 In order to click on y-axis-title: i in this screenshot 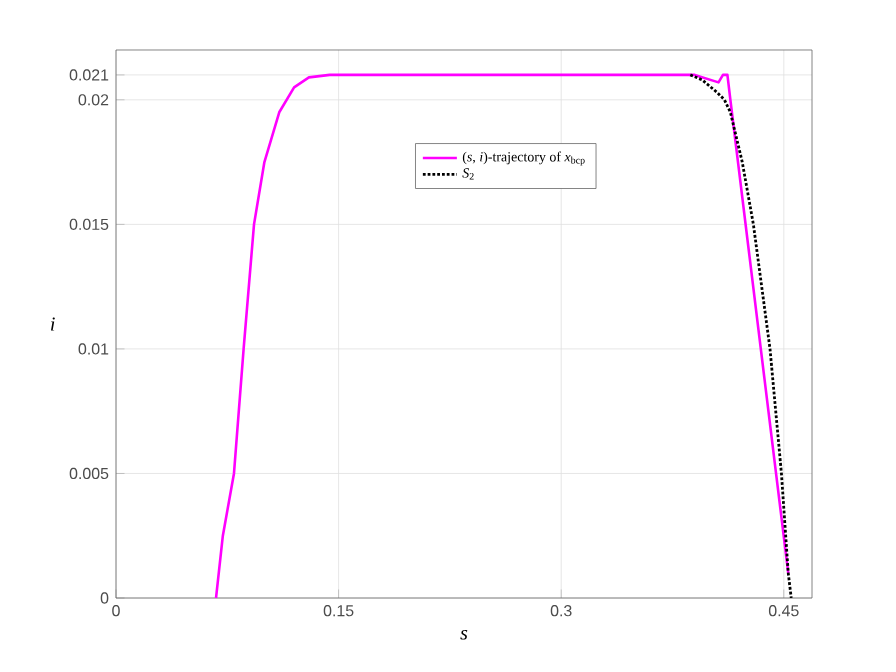, I will do `click(52, 324)`.